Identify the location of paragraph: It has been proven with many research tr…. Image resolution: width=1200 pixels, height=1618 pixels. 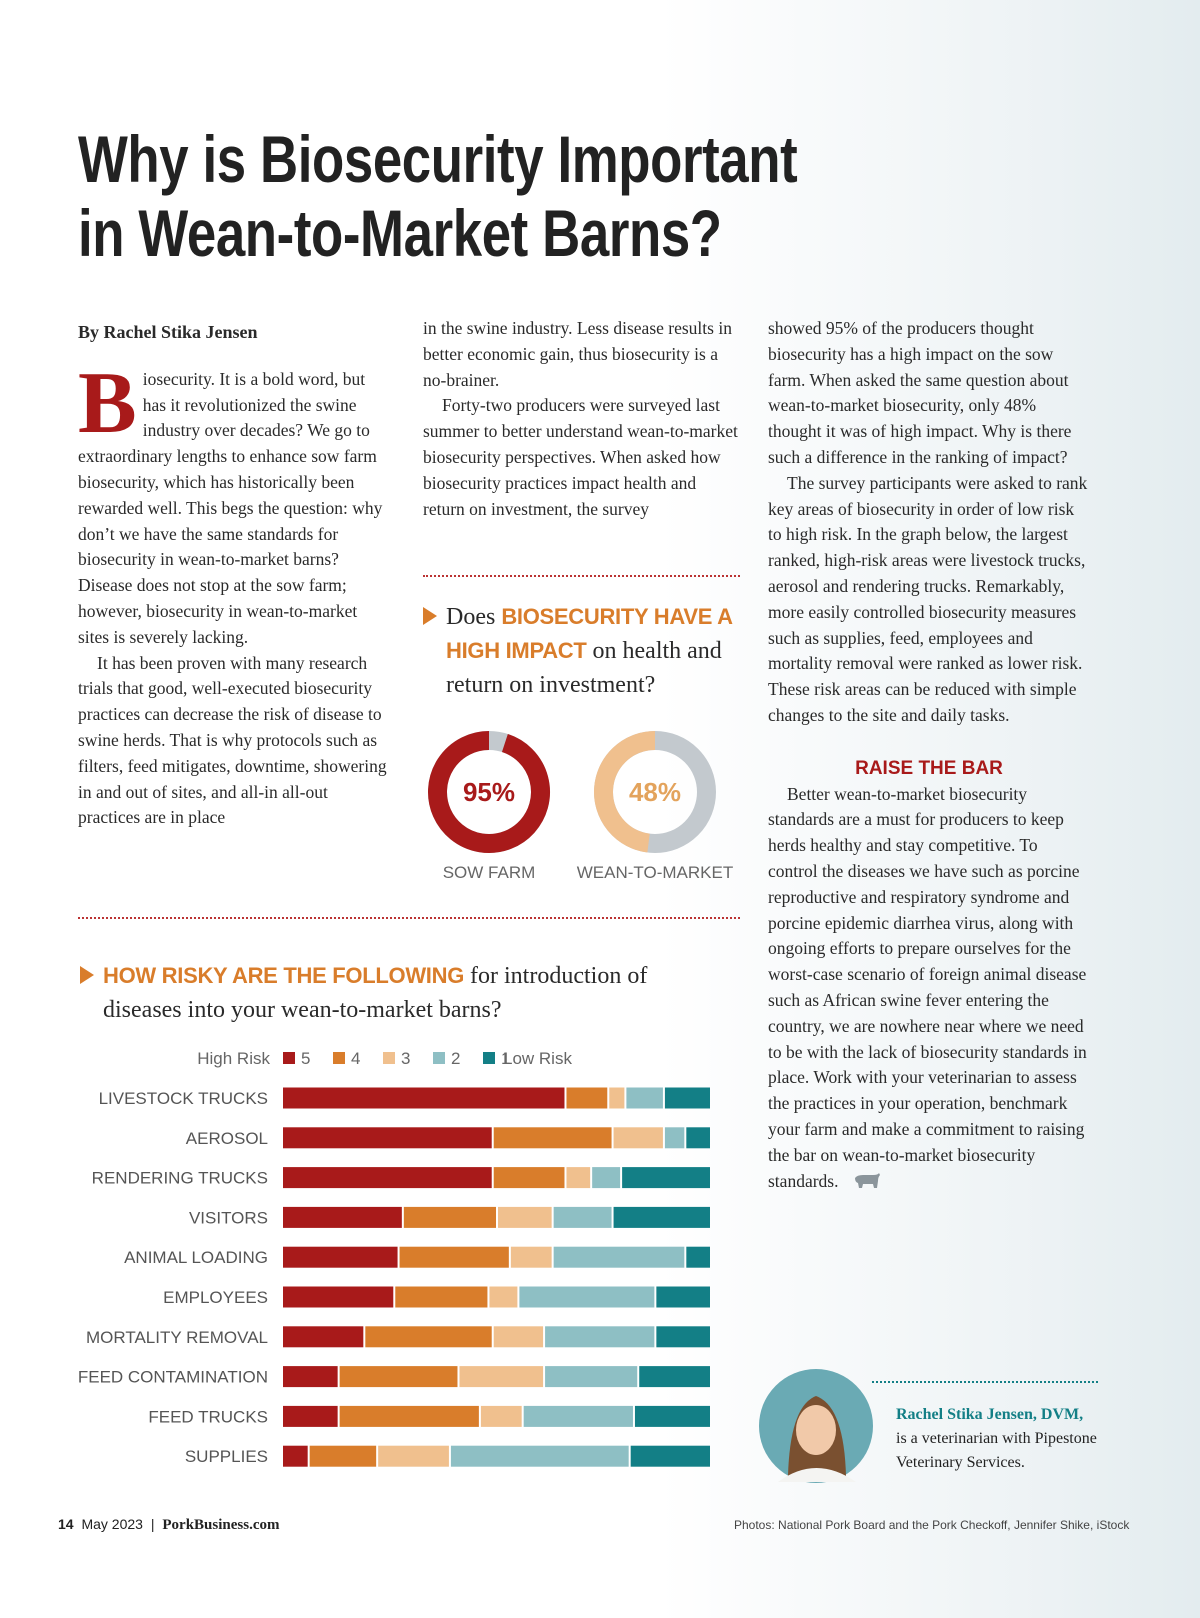
(232, 740).